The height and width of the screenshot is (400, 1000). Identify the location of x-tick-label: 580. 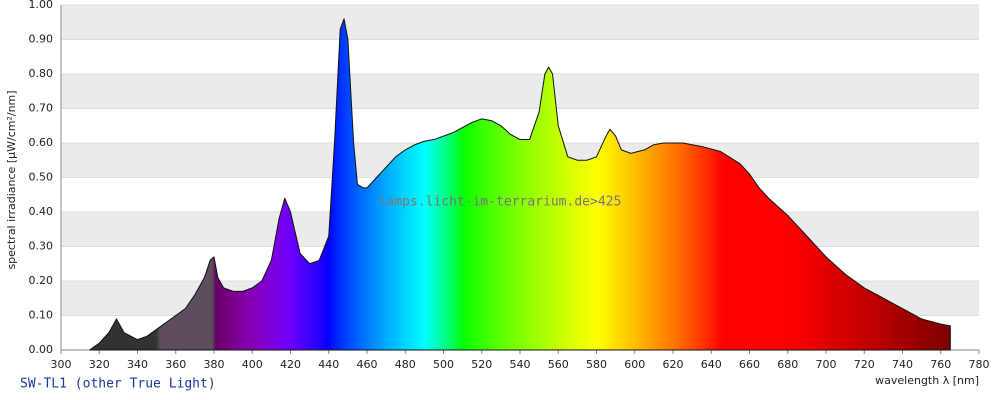
(596, 364).